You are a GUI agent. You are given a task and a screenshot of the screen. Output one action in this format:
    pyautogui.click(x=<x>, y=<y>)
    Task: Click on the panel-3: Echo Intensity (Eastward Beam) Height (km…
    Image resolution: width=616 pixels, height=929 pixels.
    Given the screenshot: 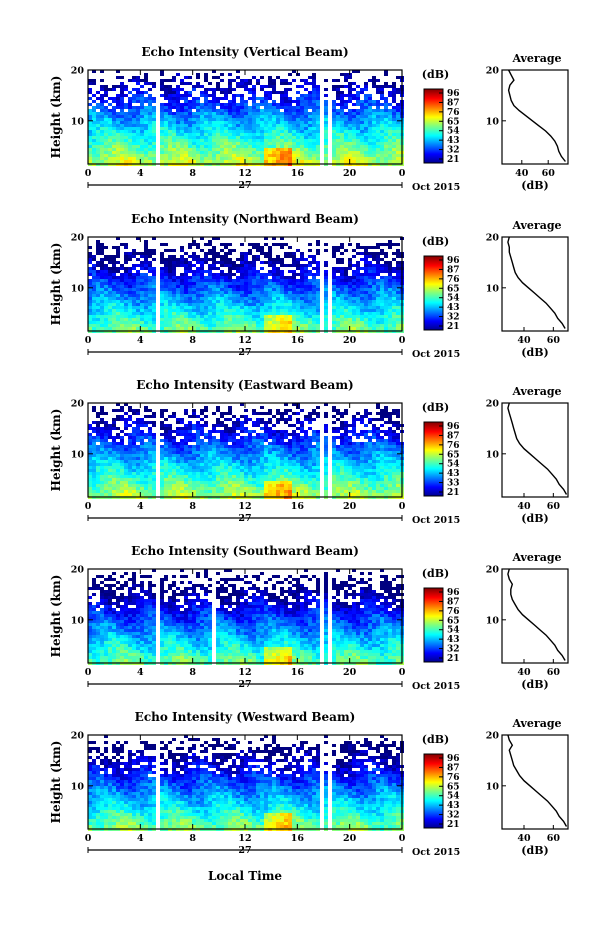 What is the action you would take?
    pyautogui.click(x=309, y=452)
    